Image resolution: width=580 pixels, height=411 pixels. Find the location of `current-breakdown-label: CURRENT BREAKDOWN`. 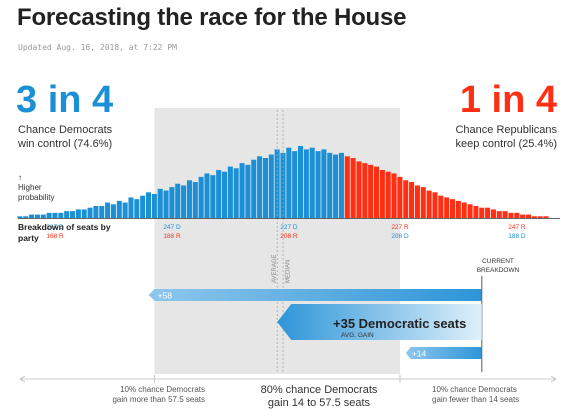

current-breakdown-label: CURRENT BREAKDOWN is located at coordinates (498, 266).